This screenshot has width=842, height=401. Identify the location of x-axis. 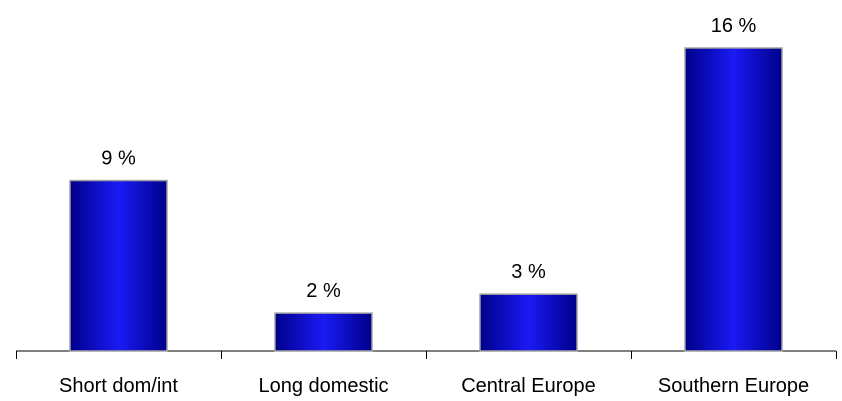
(426, 354).